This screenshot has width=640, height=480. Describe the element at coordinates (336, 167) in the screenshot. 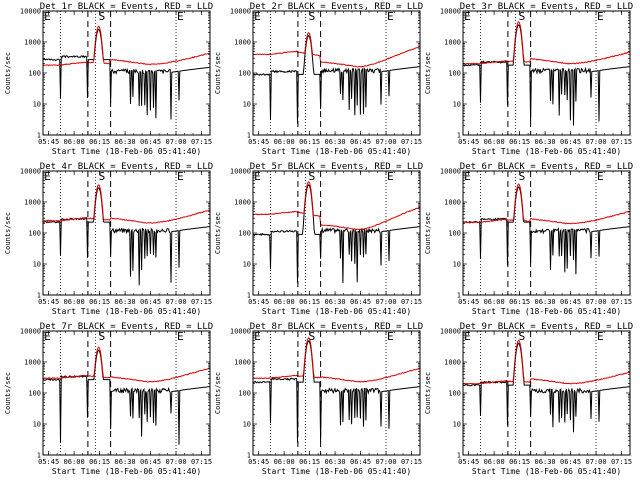

I see `panel-title: Det 5r BLACK = Events, RED = LLD` at that location.